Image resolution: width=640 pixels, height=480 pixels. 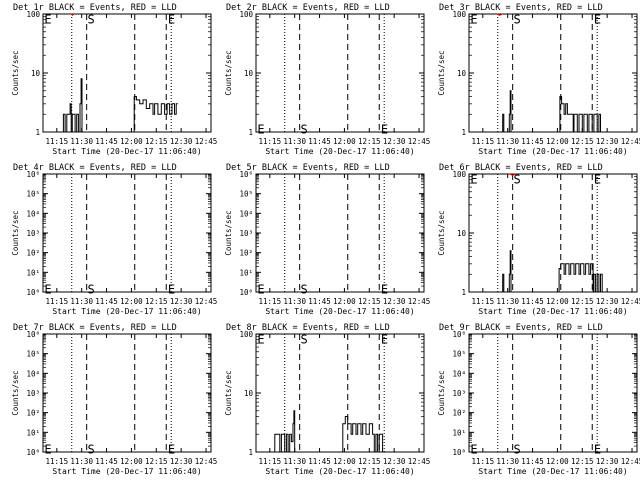 What do you see at coordinates (513, 174) in the screenshot?
I see `lld-series` at bounding box center [513, 174].